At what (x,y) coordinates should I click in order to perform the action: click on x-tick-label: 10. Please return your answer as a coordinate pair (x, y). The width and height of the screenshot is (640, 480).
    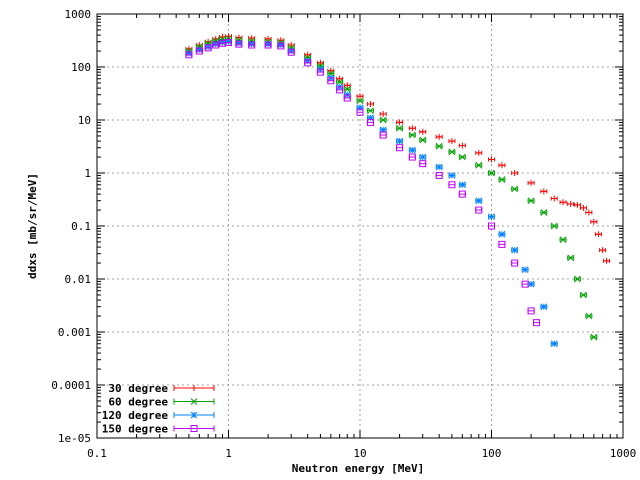
    Looking at the image, I should click on (359, 453).